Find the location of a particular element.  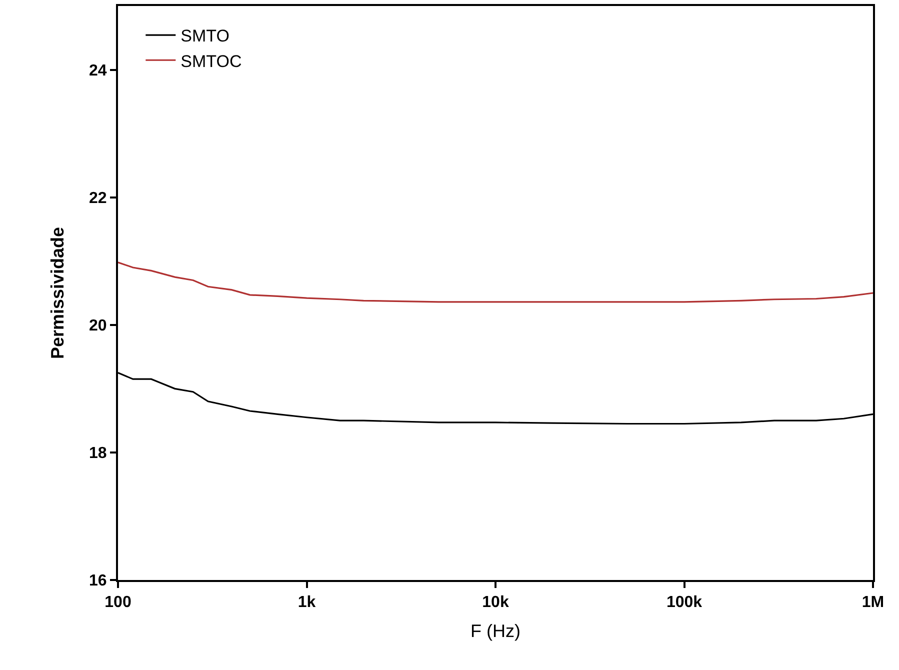

x-tick-label: 1k is located at coordinates (307, 603).